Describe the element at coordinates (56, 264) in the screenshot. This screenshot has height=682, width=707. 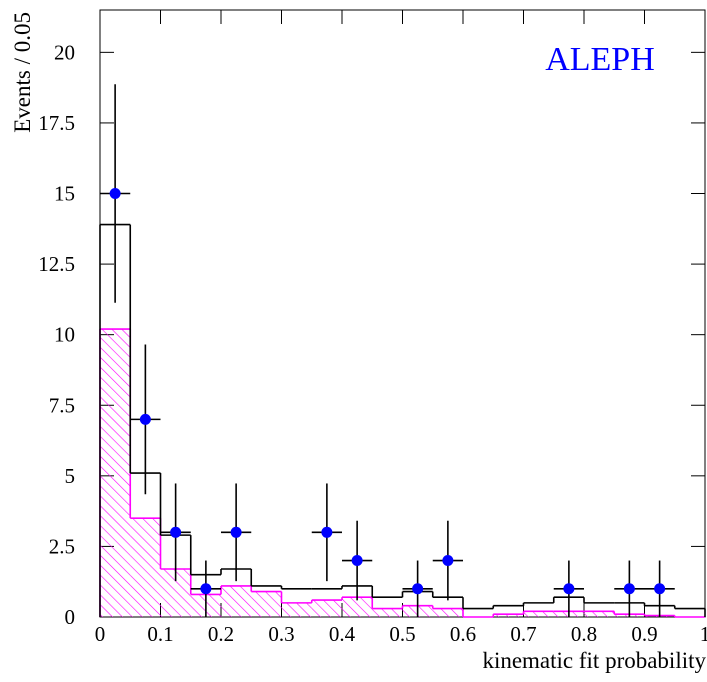
I see `y-tick-label: 12.5` at that location.